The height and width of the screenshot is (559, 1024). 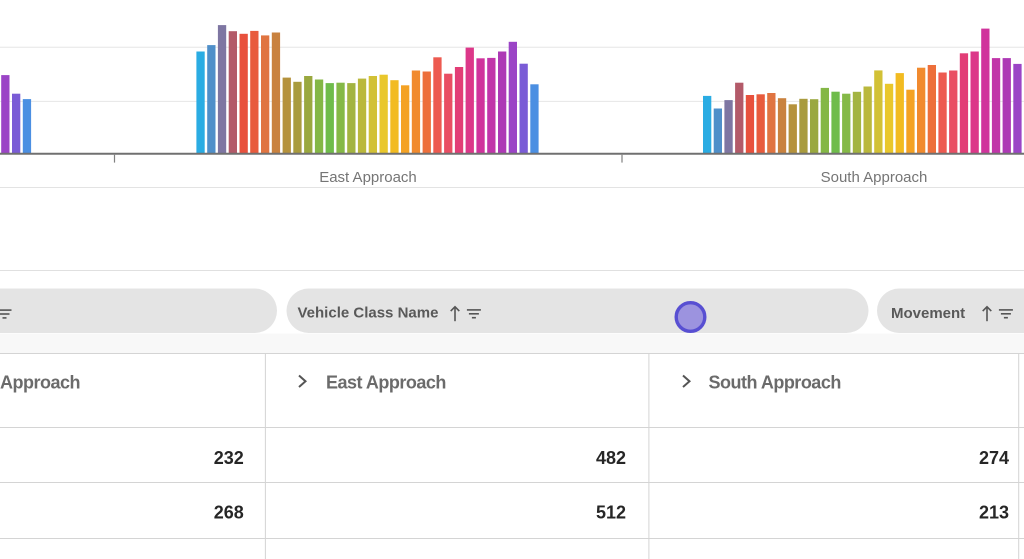 I want to click on svg-text: Movement, so click(x=928, y=313).